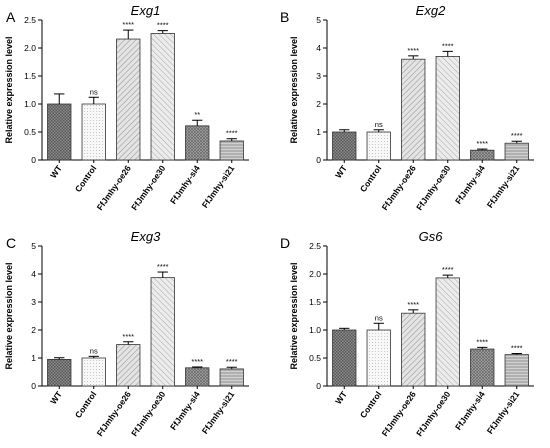 This screenshot has height=448, width=550. Describe the element at coordinates (197, 114) in the screenshot. I see `significance-label: **` at that location.